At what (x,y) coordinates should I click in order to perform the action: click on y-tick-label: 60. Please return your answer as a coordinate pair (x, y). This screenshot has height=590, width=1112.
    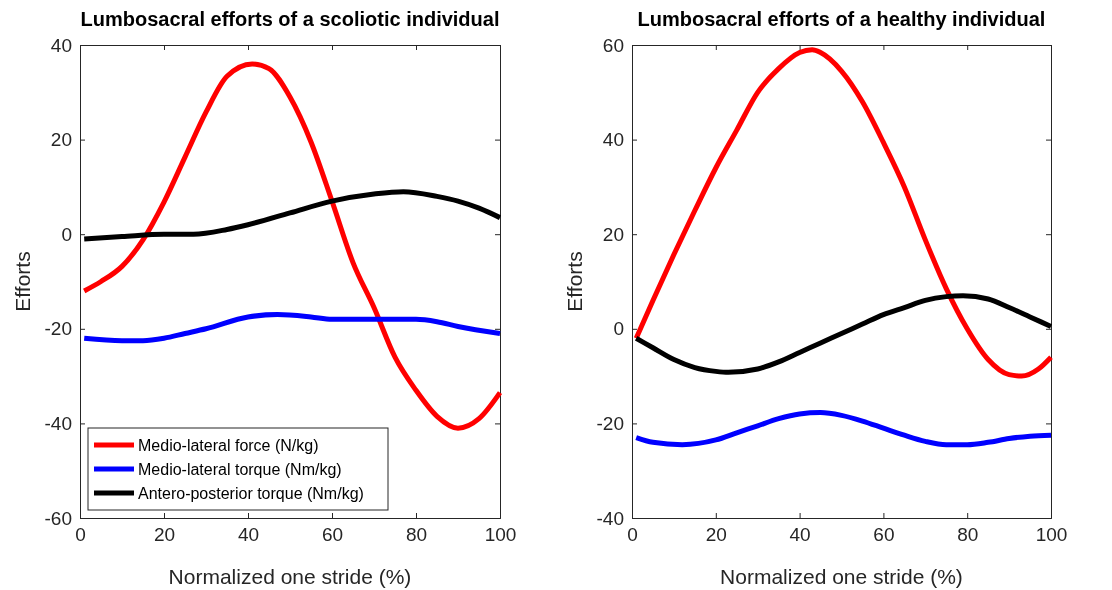
    Looking at the image, I should click on (613, 45).